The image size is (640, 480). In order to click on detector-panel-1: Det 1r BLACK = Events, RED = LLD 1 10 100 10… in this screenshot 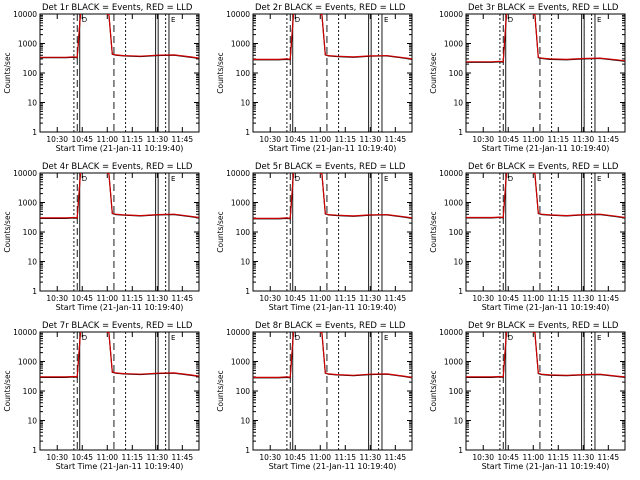, I will do `click(101, 78)`.